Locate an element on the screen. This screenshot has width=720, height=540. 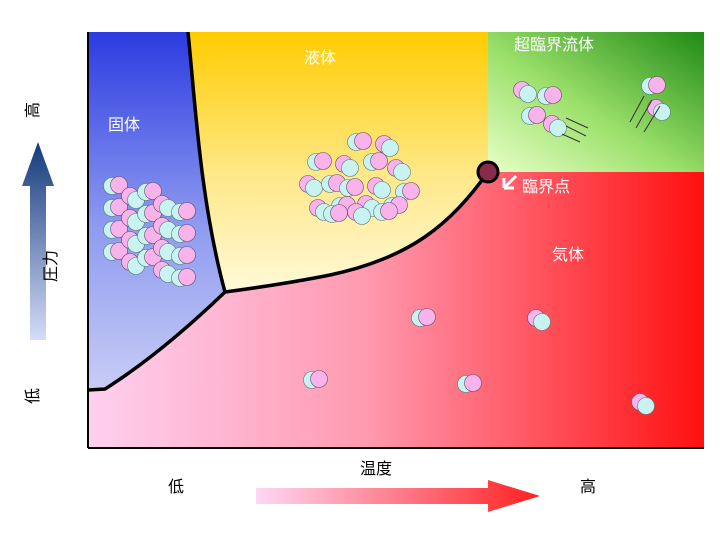
solid-liquid-boundary is located at coordinates (206, 162).